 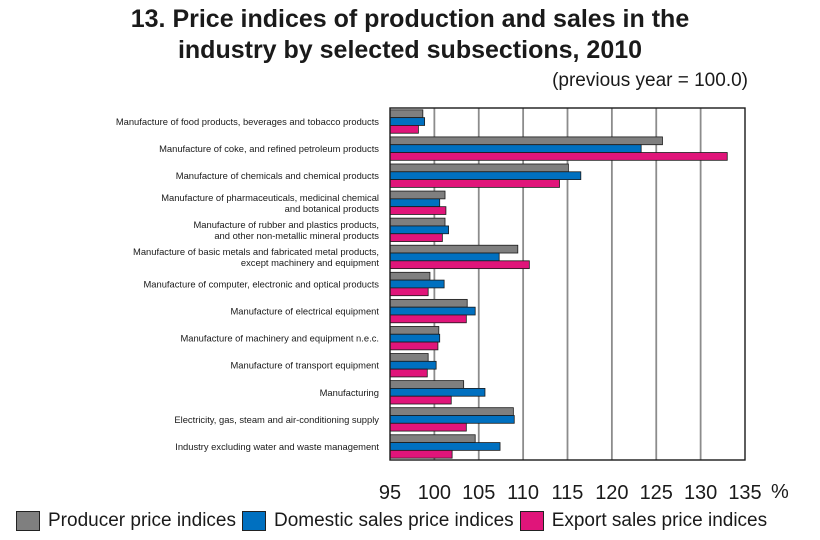 I want to click on legend-swatch-export, so click(x=531, y=521).